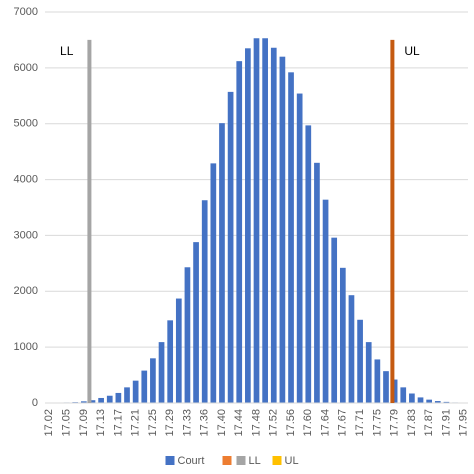 Image resolution: width=474 pixels, height=474 pixels. I want to click on x-tick-label: 17.29, so click(170, 423).